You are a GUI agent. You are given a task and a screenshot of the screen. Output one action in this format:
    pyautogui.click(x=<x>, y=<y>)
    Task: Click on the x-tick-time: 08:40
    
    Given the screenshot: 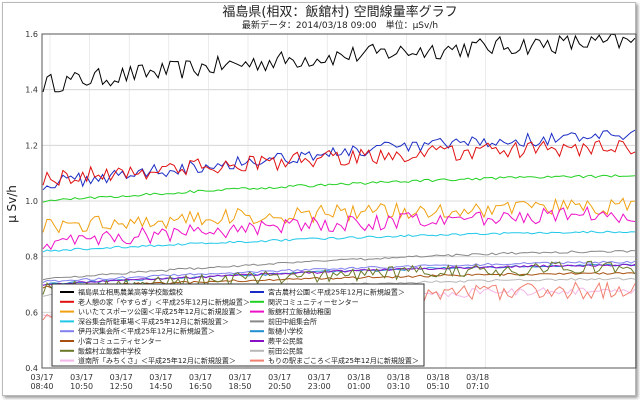 What is the action you would take?
    pyautogui.click(x=41, y=386)
    